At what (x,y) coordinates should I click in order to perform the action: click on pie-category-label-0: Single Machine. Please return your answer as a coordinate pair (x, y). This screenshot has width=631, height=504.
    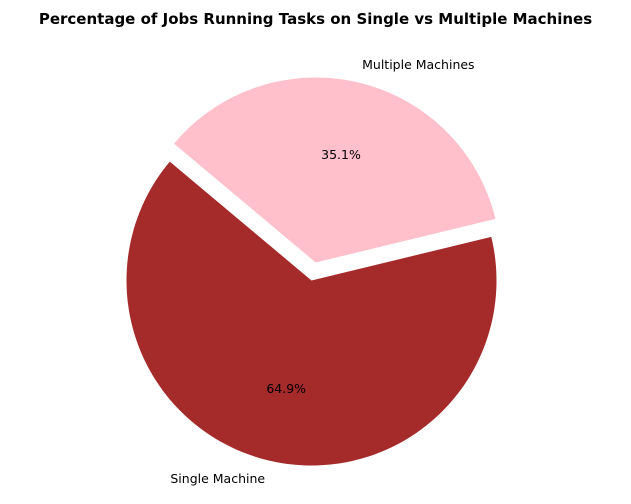
    Looking at the image, I should click on (217, 478).